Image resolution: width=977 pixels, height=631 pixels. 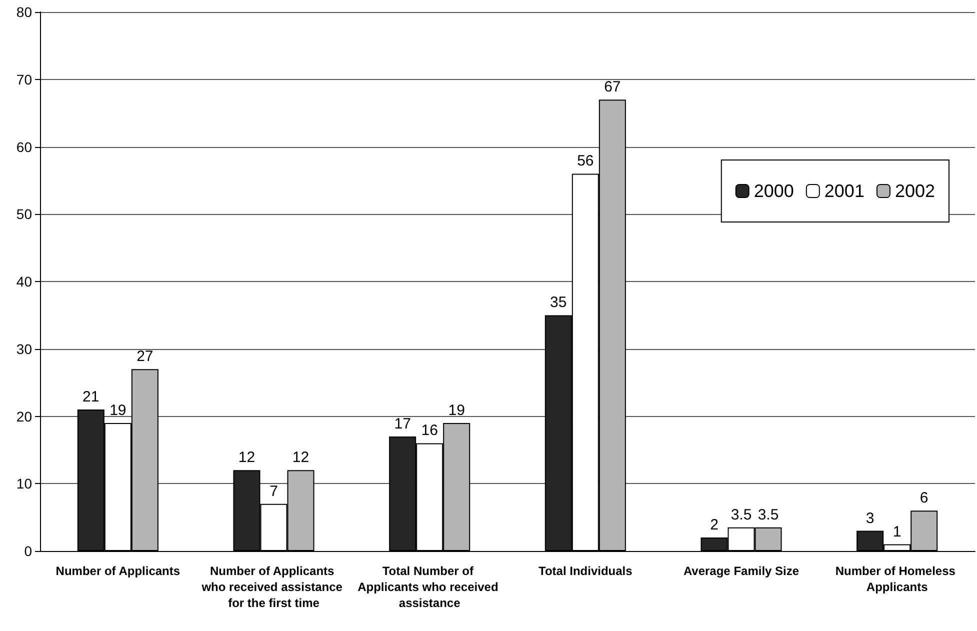 I want to click on x-tick-label: Number of Applicants who received assistance for the first time, so click(x=273, y=587).